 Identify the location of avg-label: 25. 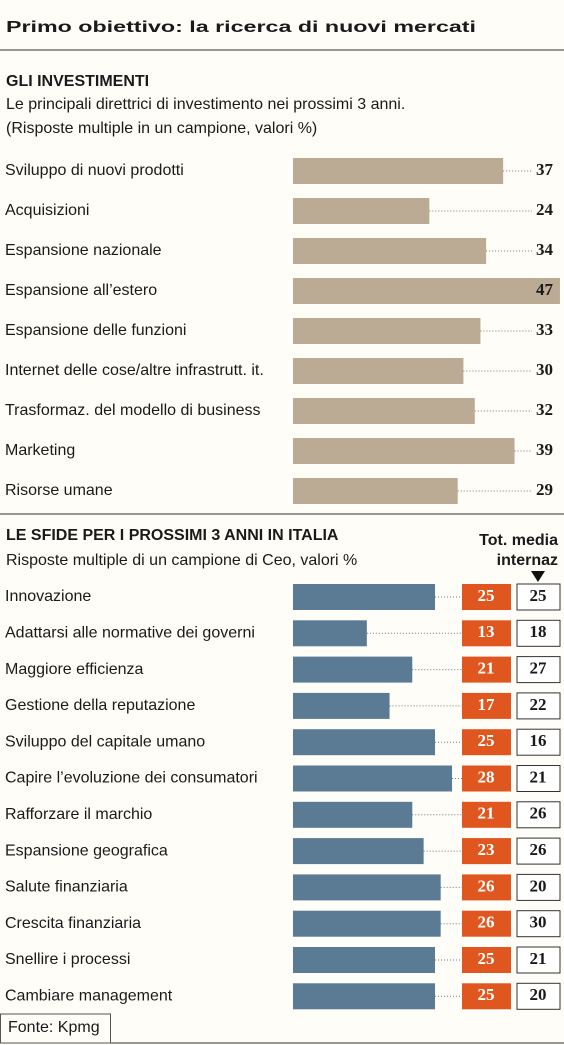
(538, 595).